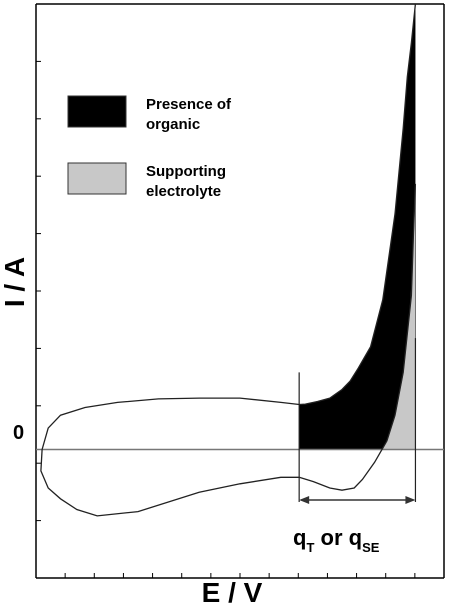  Describe the element at coordinates (149, 147) in the screenshot. I see `legend: Presence of organic Supporting electrolyte` at that location.